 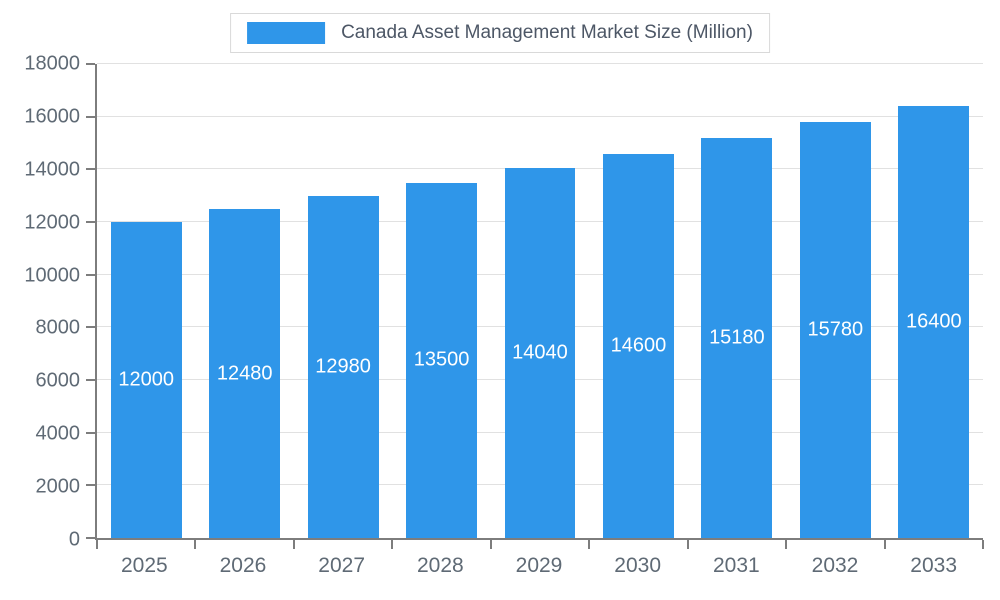 I want to click on bar: 13500, so click(x=441, y=360).